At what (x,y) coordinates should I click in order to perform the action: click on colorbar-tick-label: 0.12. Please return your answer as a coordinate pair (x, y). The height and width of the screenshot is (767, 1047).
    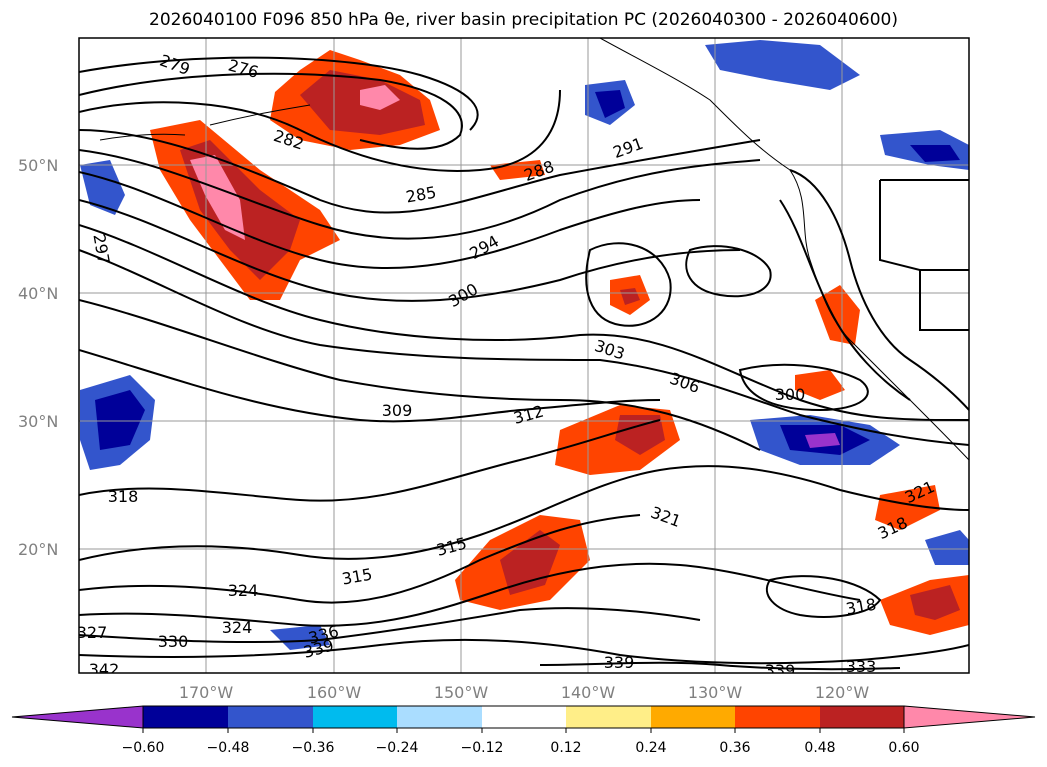
    Looking at the image, I should click on (565, 748).